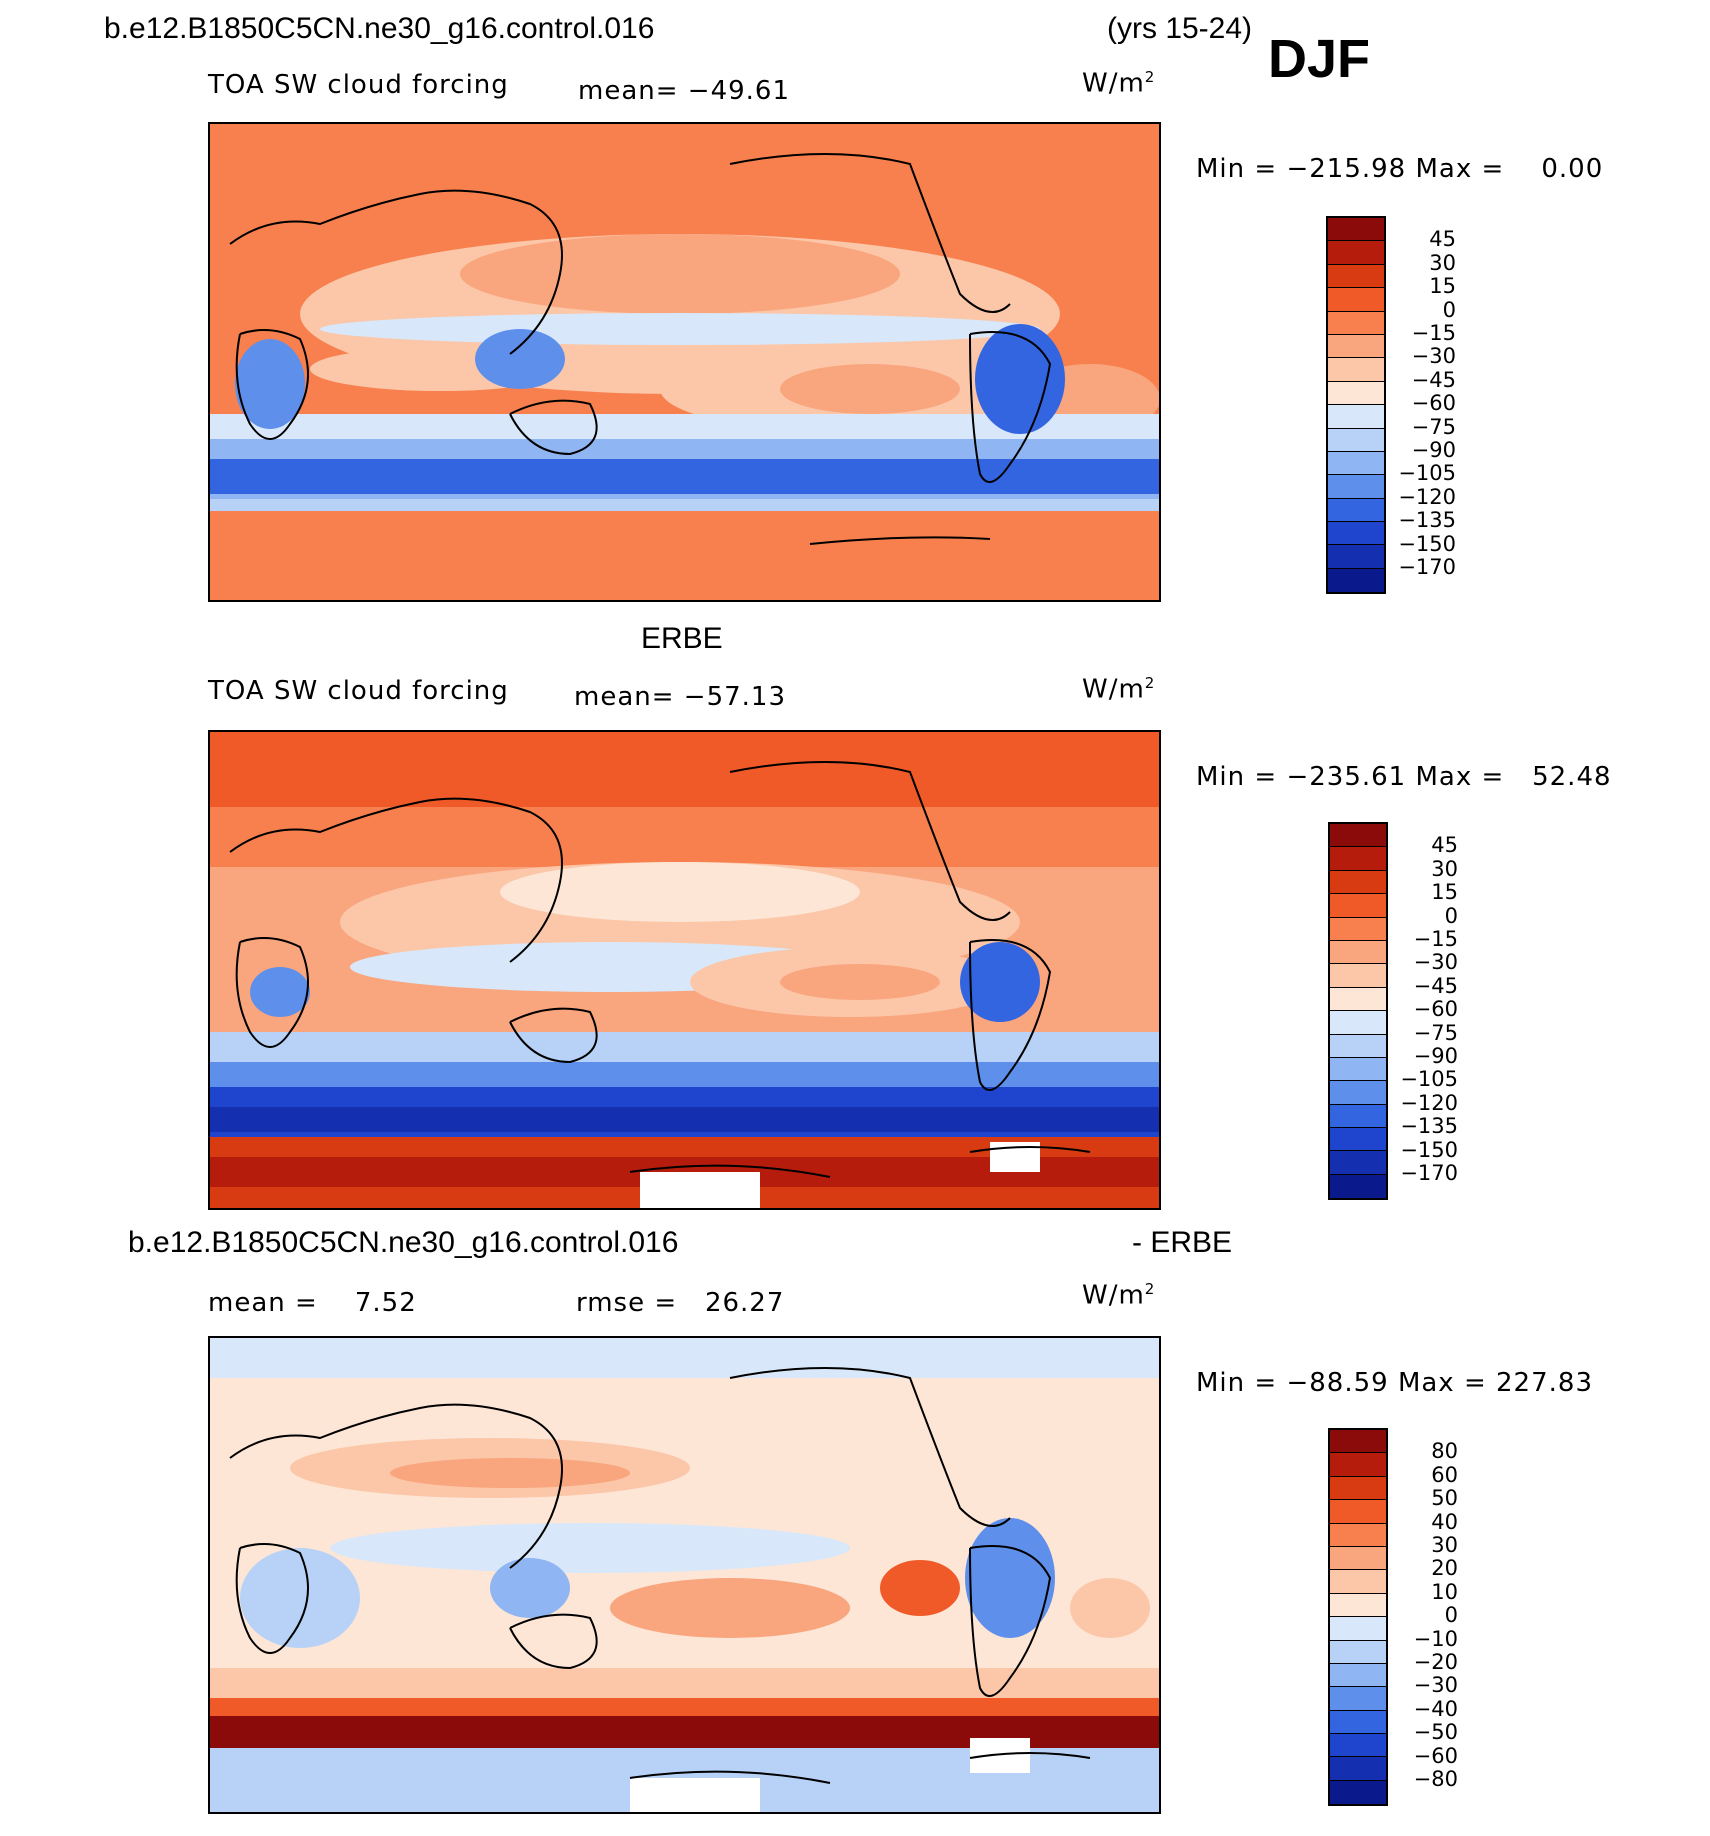 Image resolution: width=1710 pixels, height=1836 pixels. What do you see at coordinates (684, 970) in the screenshot?
I see `panel2-map` at bounding box center [684, 970].